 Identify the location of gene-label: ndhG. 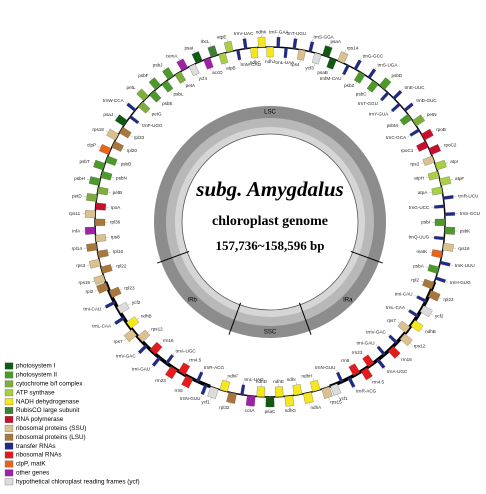
(291, 410).